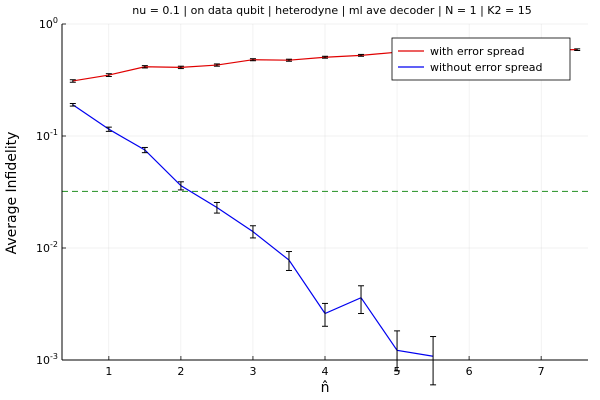 This screenshot has width=600, height=400. Describe the element at coordinates (325, 371) in the screenshot. I see `x-tick-label: 4` at that location.